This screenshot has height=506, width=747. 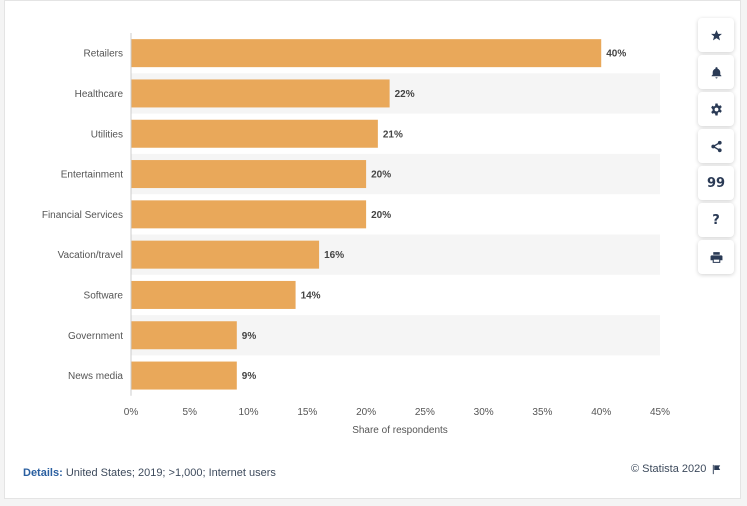 What do you see at coordinates (616, 54) in the screenshot?
I see `value-label: 40%` at bounding box center [616, 54].